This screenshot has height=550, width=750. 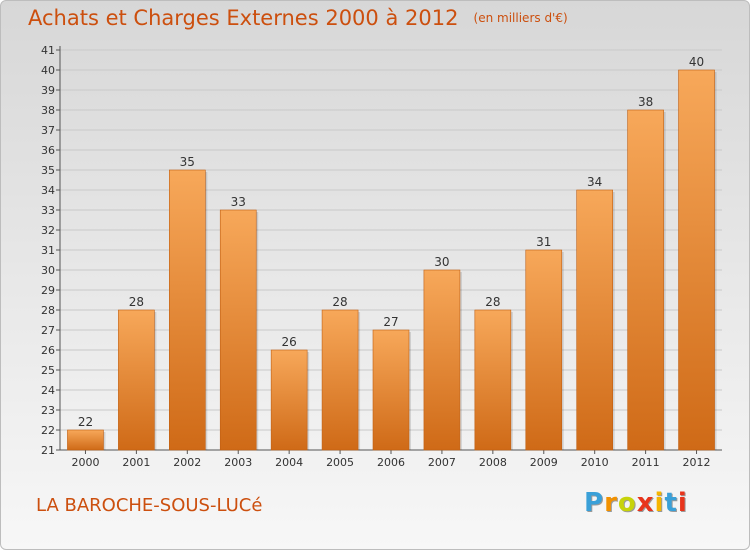 What do you see at coordinates (48, 250) in the screenshot?
I see `y-tick-label: 31` at bounding box center [48, 250].